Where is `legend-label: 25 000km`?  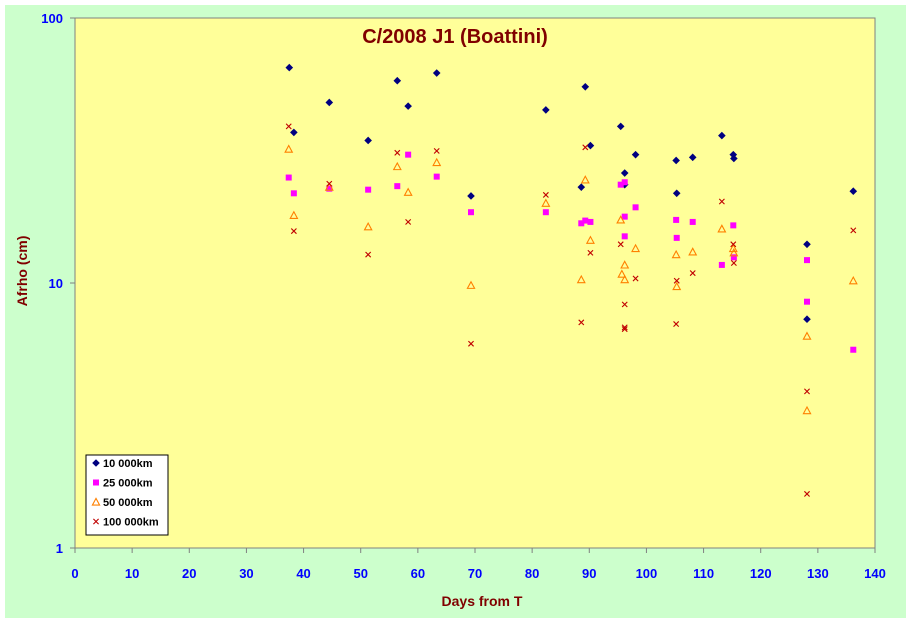 legend-label: 25 000km is located at coordinates (128, 484).